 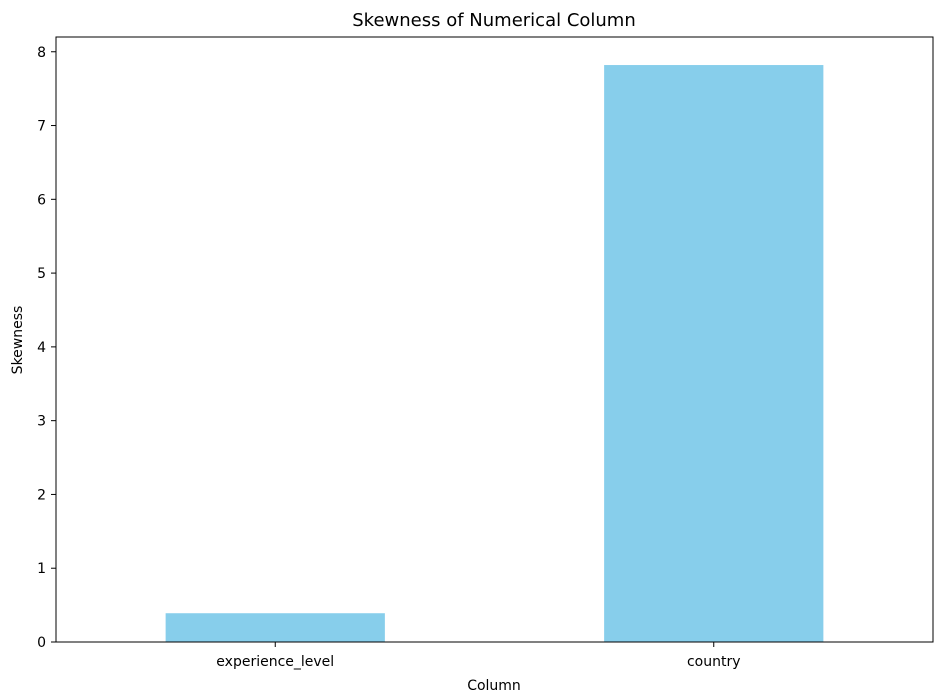 What do you see at coordinates (41, 53) in the screenshot?
I see `y-tick-label: 8` at bounding box center [41, 53].